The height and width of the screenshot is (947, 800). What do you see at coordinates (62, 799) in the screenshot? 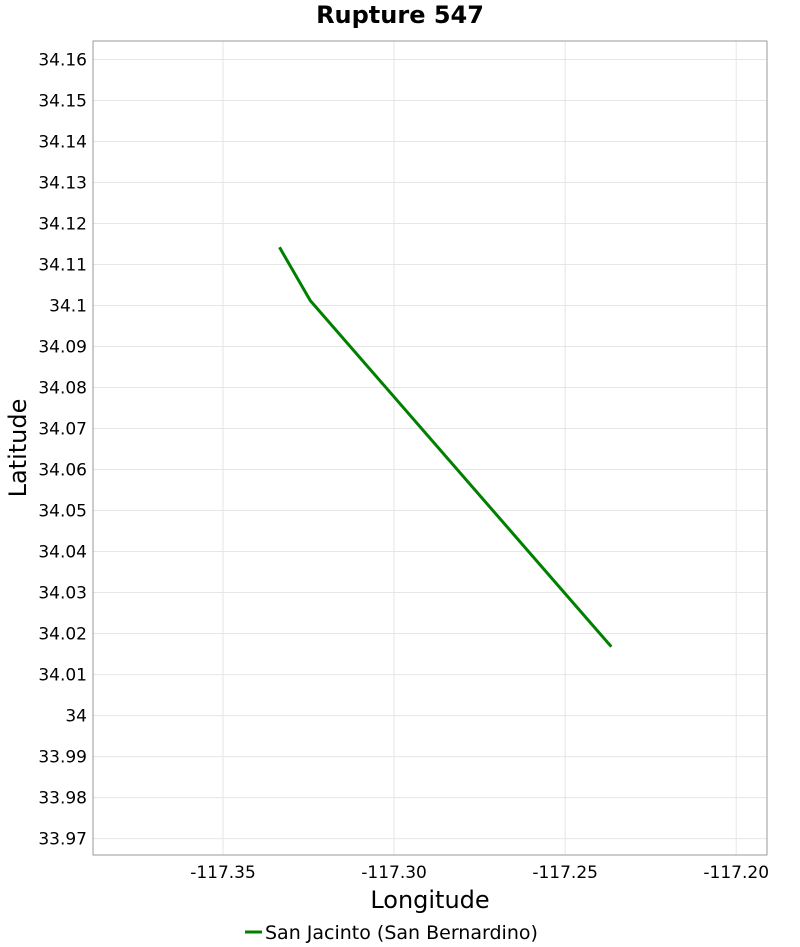
I see `y-tick-label: 33.98` at bounding box center [62, 799].